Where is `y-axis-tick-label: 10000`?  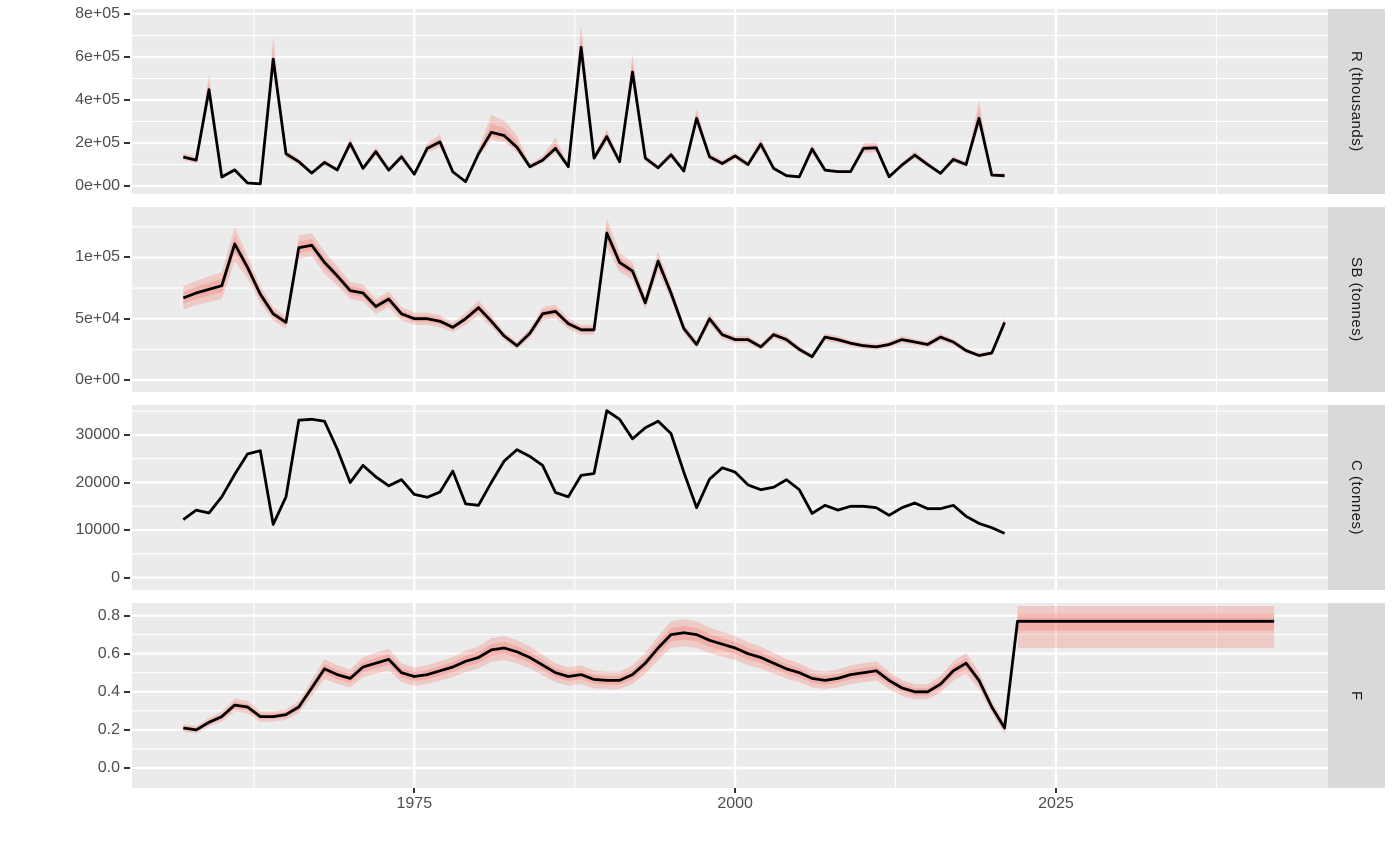 y-axis-tick-label: 10000 is located at coordinates (98, 530).